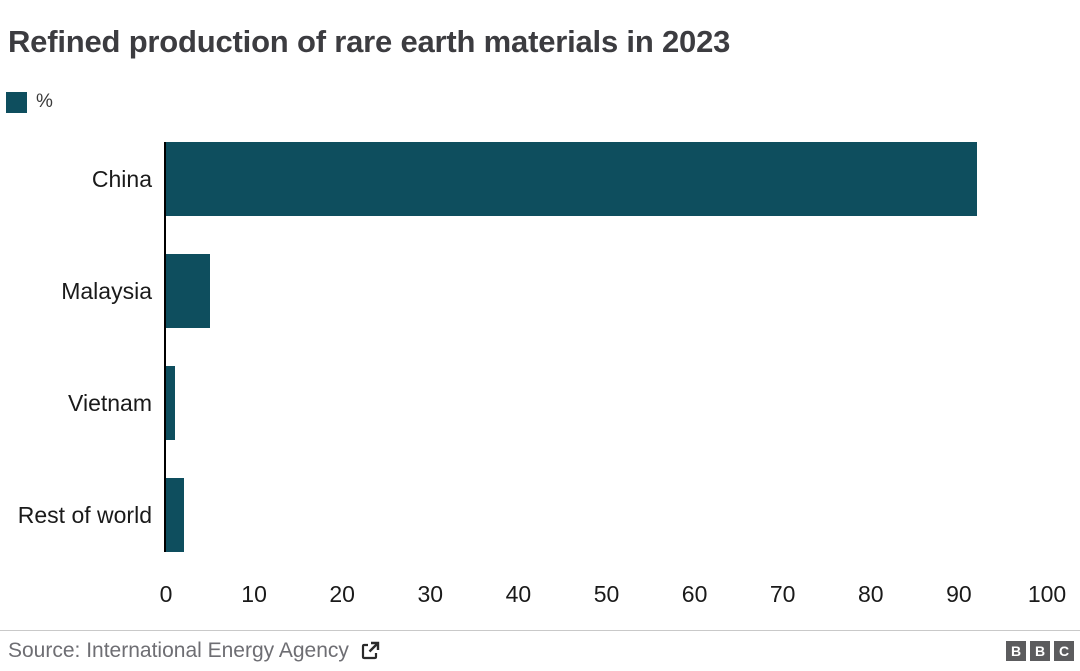  I want to click on x-tick-label: 80, so click(871, 594).